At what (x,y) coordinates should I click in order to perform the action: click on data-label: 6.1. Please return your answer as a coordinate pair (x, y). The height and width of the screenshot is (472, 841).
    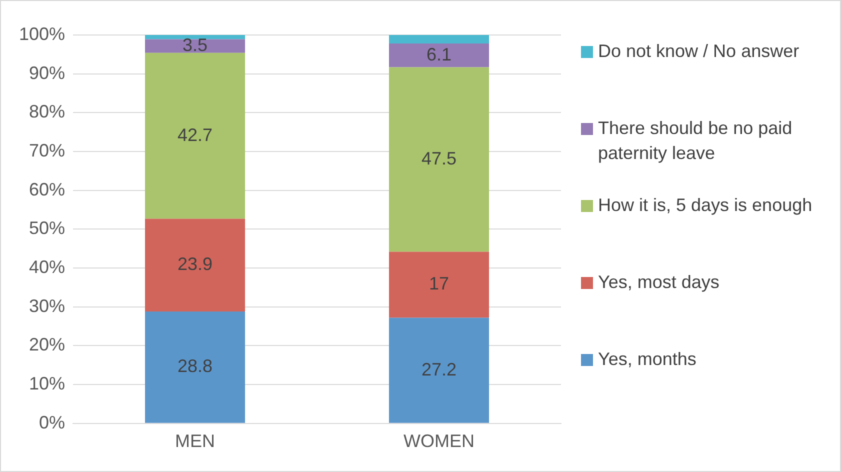
    Looking at the image, I should click on (439, 54).